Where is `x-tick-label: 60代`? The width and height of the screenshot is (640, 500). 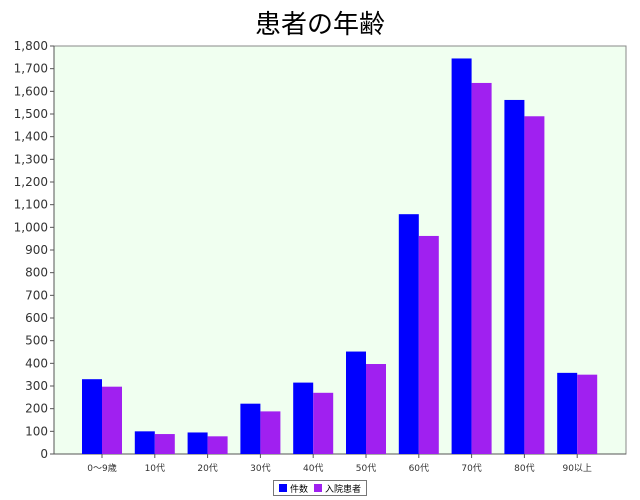
x-tick-label: 60代 is located at coordinates (419, 468).